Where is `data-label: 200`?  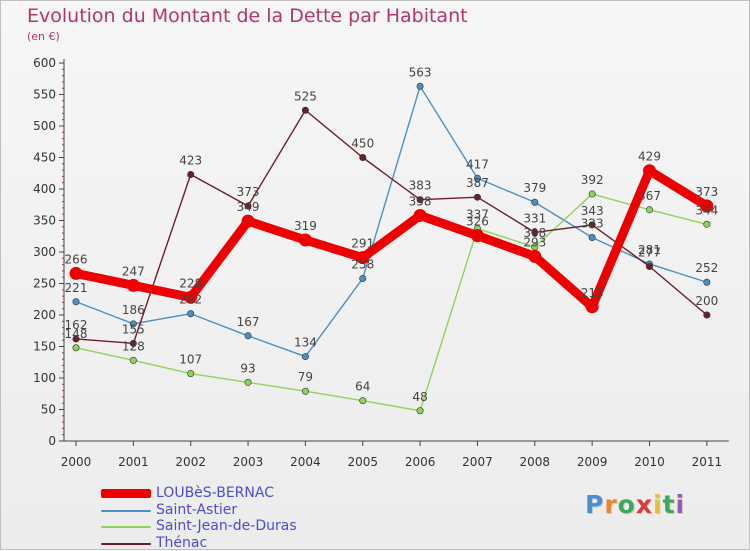 data-label: 200 is located at coordinates (706, 301).